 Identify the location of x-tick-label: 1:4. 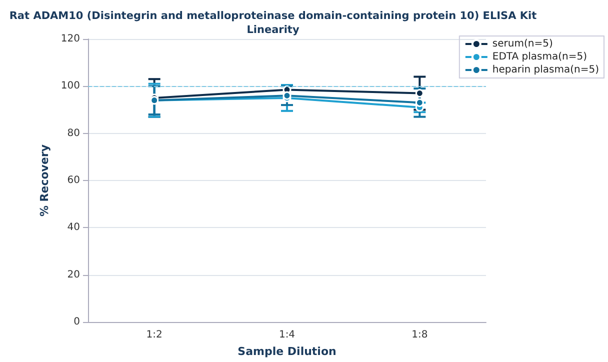
(287, 335).